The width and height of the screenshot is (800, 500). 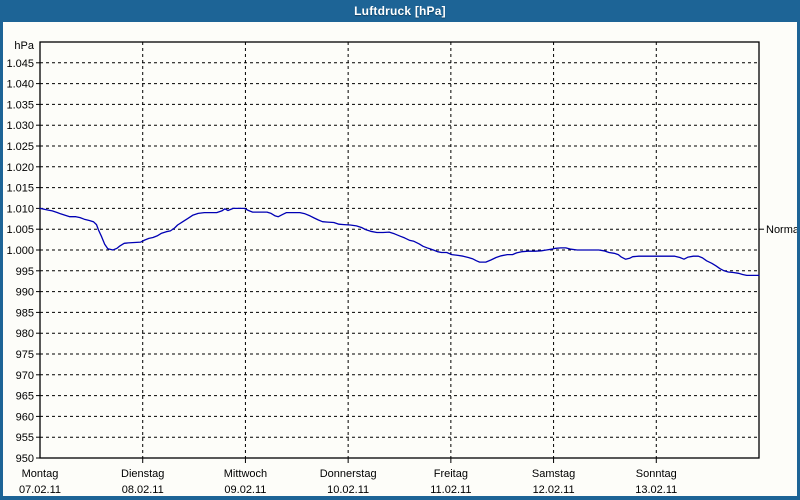 What do you see at coordinates (142, 474) in the screenshot?
I see `x-day-label: Dienstag` at bounding box center [142, 474].